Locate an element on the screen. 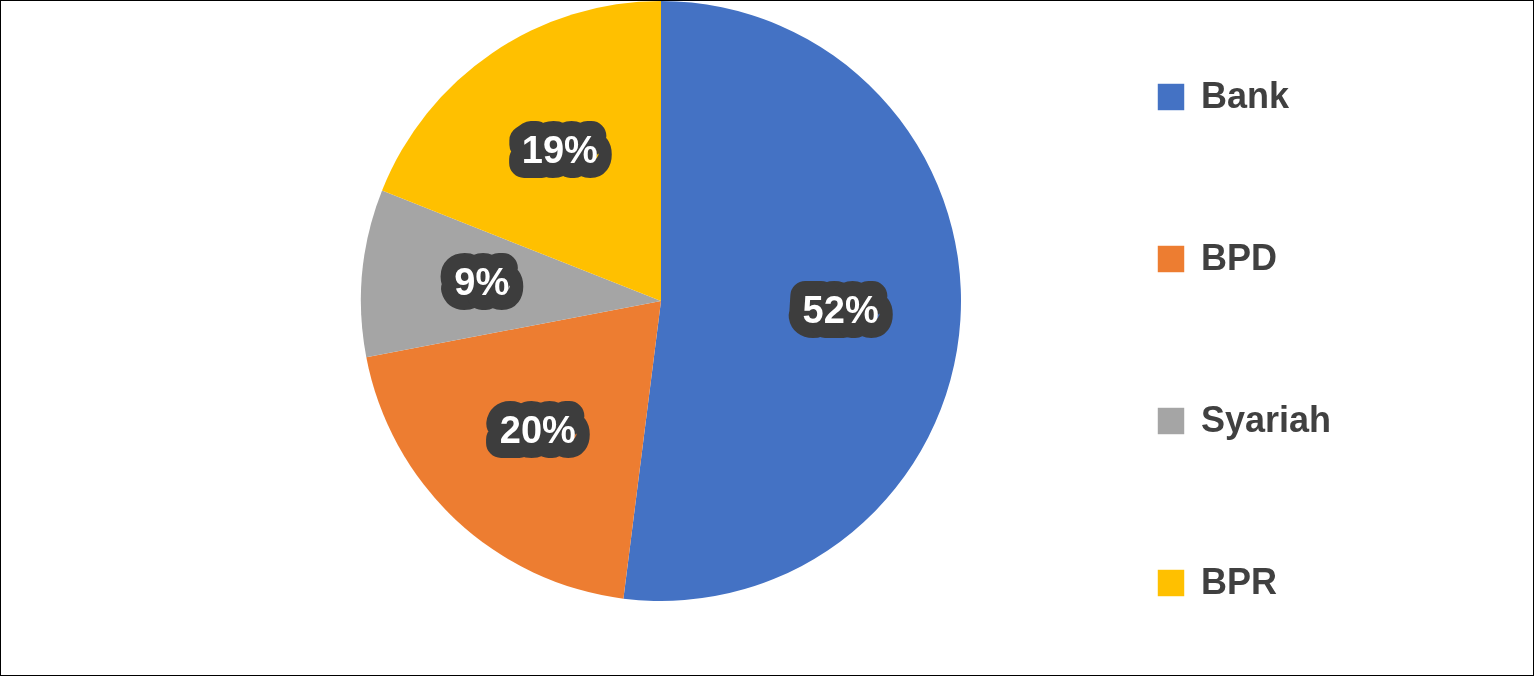 The height and width of the screenshot is (678, 1536). legend-label: Bank is located at coordinates (1246, 95).